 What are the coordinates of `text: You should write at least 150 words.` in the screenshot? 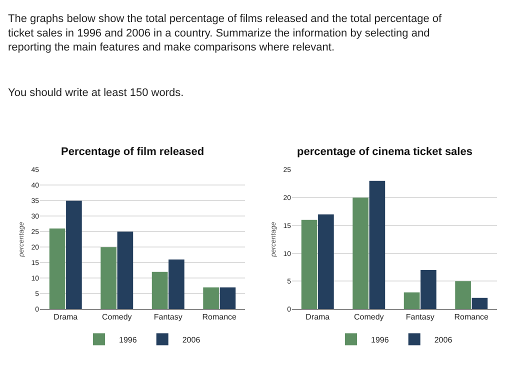 It's located at (96, 93).